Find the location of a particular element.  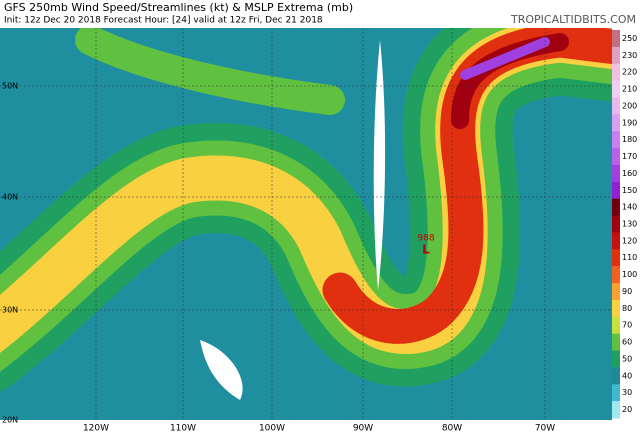

colorbar-label: 50 is located at coordinates (627, 358).